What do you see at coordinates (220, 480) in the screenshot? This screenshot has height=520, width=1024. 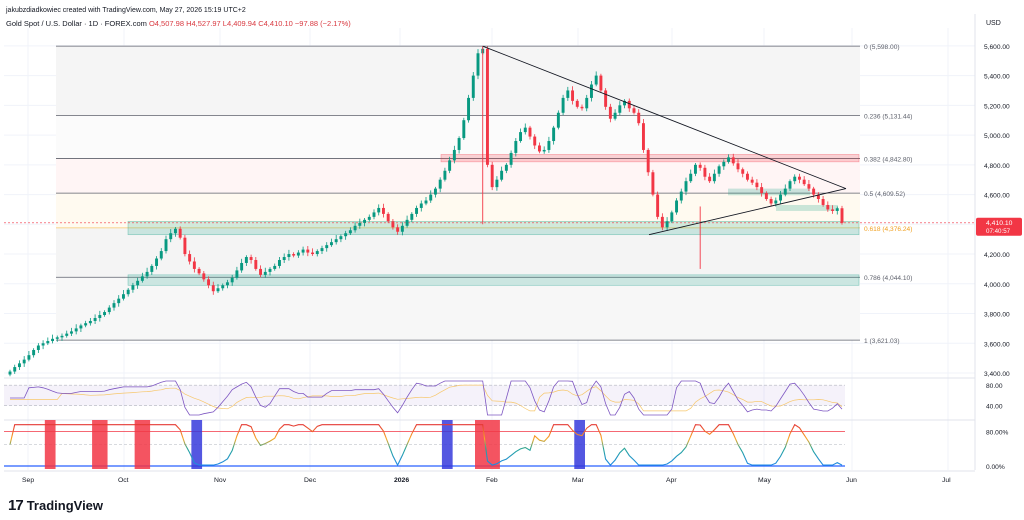 I see `time-axis-tick: Nov` at bounding box center [220, 480].